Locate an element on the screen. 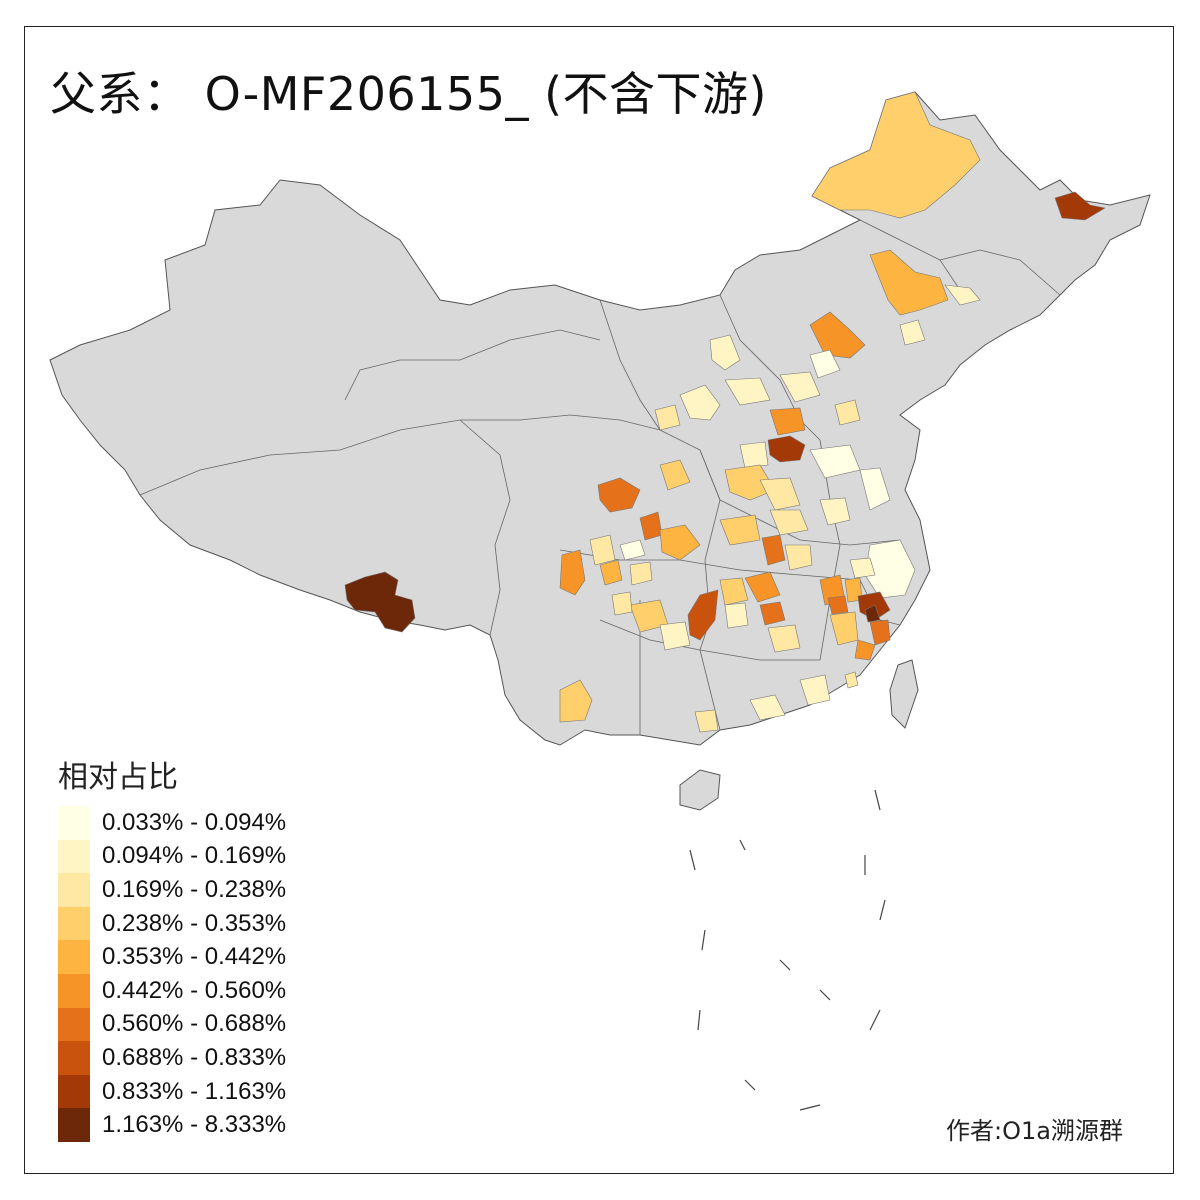 The height and width of the screenshot is (1200, 1200). region-liaoning-small is located at coordinates (962, 295).